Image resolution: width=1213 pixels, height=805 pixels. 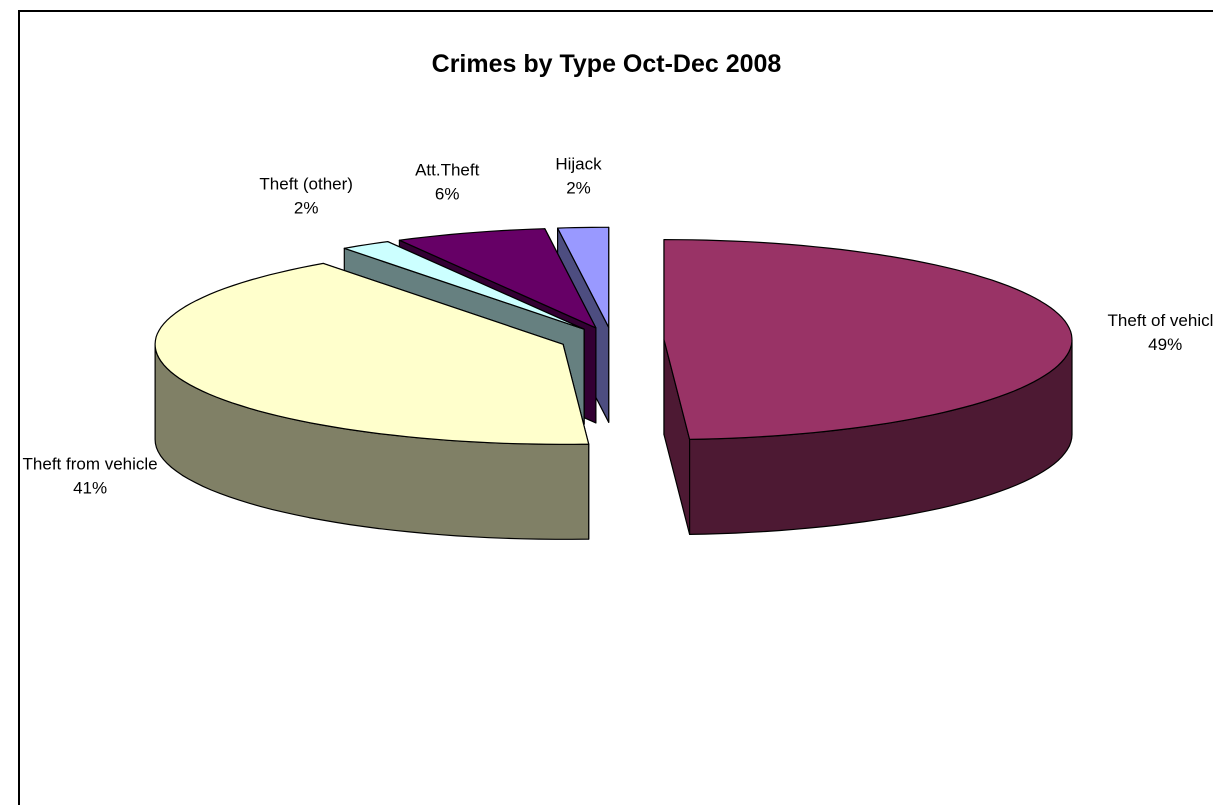 I want to click on pie-slice-theft-other, so click(x=464, y=285).